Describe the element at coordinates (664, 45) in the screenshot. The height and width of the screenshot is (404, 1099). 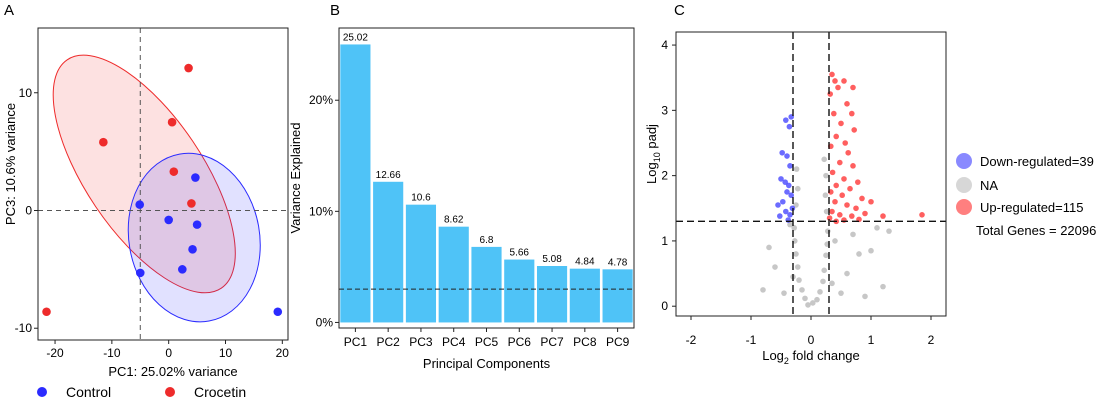
I see `y-tick-label: 4` at that location.